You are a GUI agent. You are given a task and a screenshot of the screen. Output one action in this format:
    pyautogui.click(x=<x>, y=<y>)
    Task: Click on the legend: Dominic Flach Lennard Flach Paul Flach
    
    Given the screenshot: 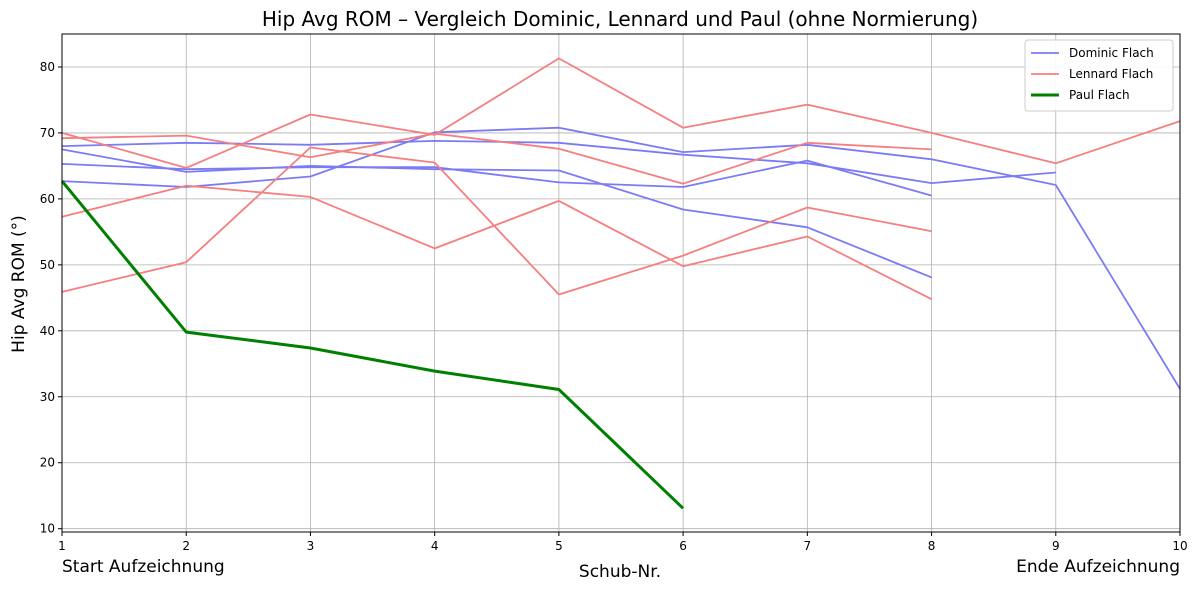 What is the action you would take?
    pyautogui.click(x=1099, y=75)
    